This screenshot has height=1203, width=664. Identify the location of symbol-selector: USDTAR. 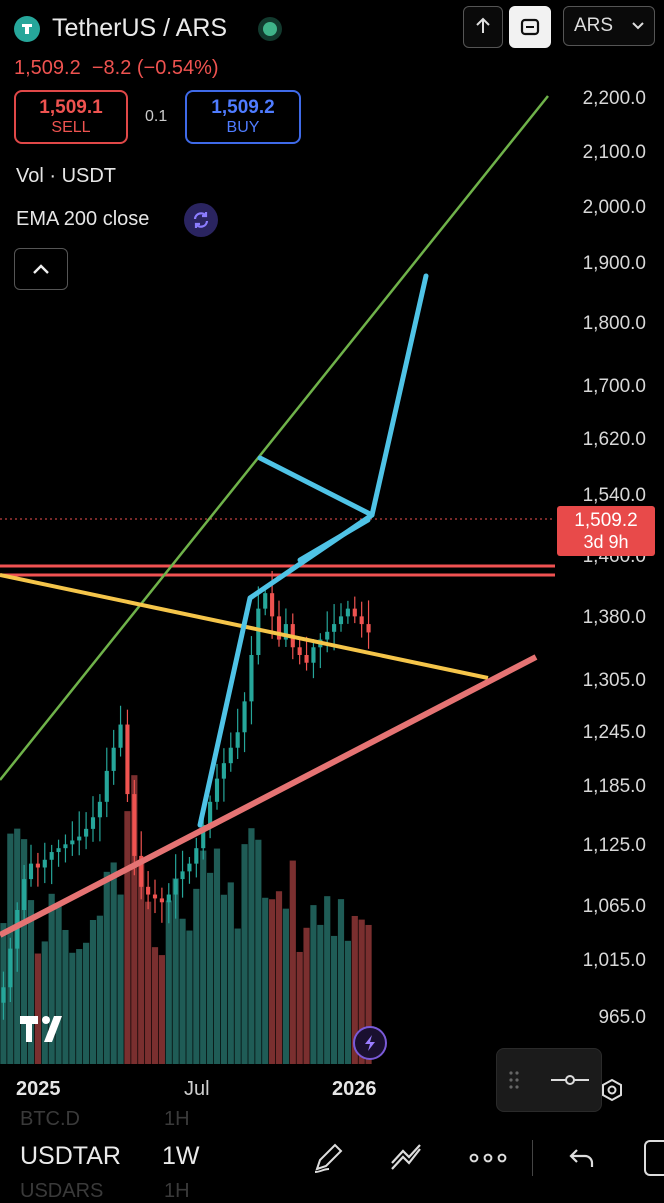
(70, 1156).